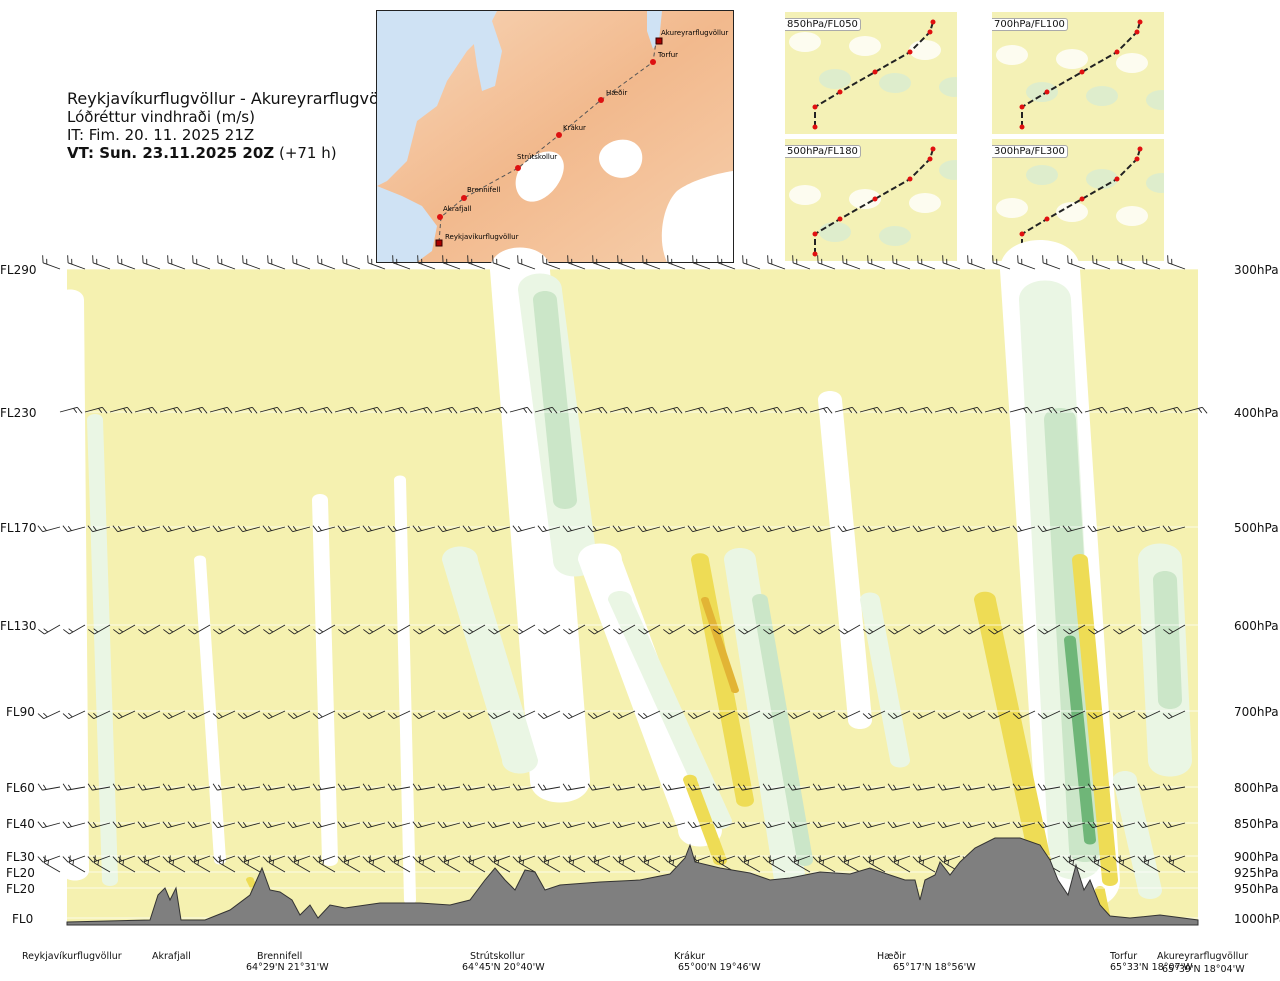 The width and height of the screenshot is (1280, 981). Describe the element at coordinates (464, 198) in the screenshot. I see `waypoint-marker-brennifell` at that location.